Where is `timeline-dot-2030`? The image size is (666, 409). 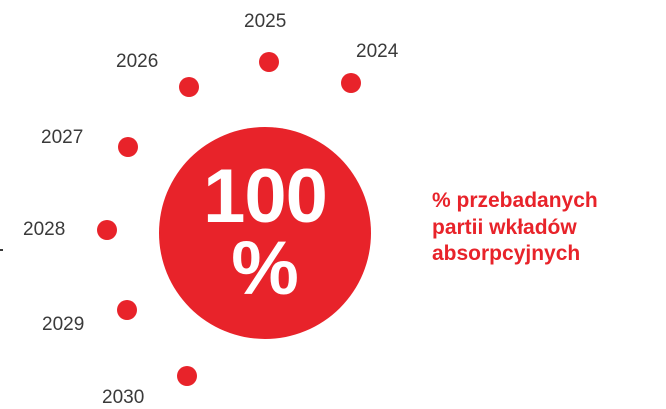 timeline-dot-2030 is located at coordinates (187, 376).